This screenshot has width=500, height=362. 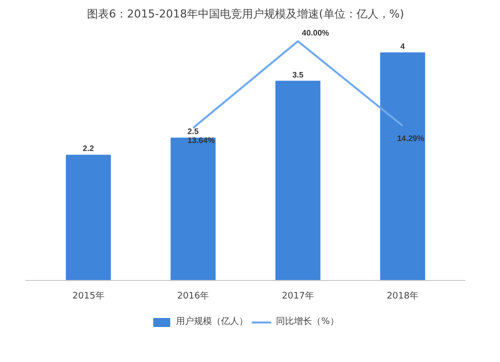 What do you see at coordinates (88, 149) in the screenshot?
I see `data-label: 2.2` at bounding box center [88, 149].